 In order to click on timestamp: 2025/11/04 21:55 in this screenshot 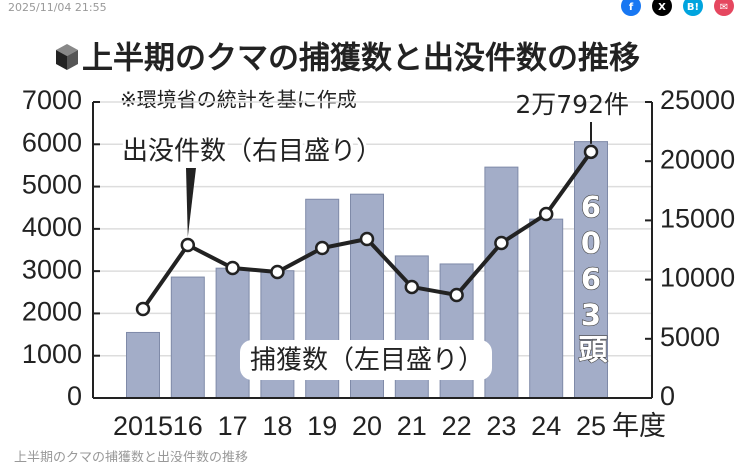, I will do `click(57, 7)`.